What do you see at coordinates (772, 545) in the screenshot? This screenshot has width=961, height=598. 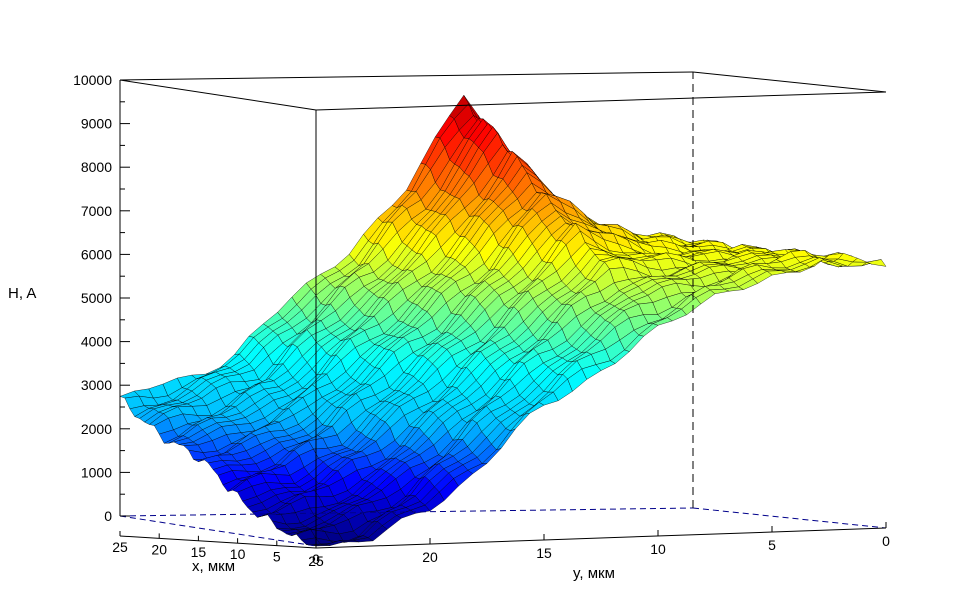 I see `y-tick-label: 5` at bounding box center [772, 545].